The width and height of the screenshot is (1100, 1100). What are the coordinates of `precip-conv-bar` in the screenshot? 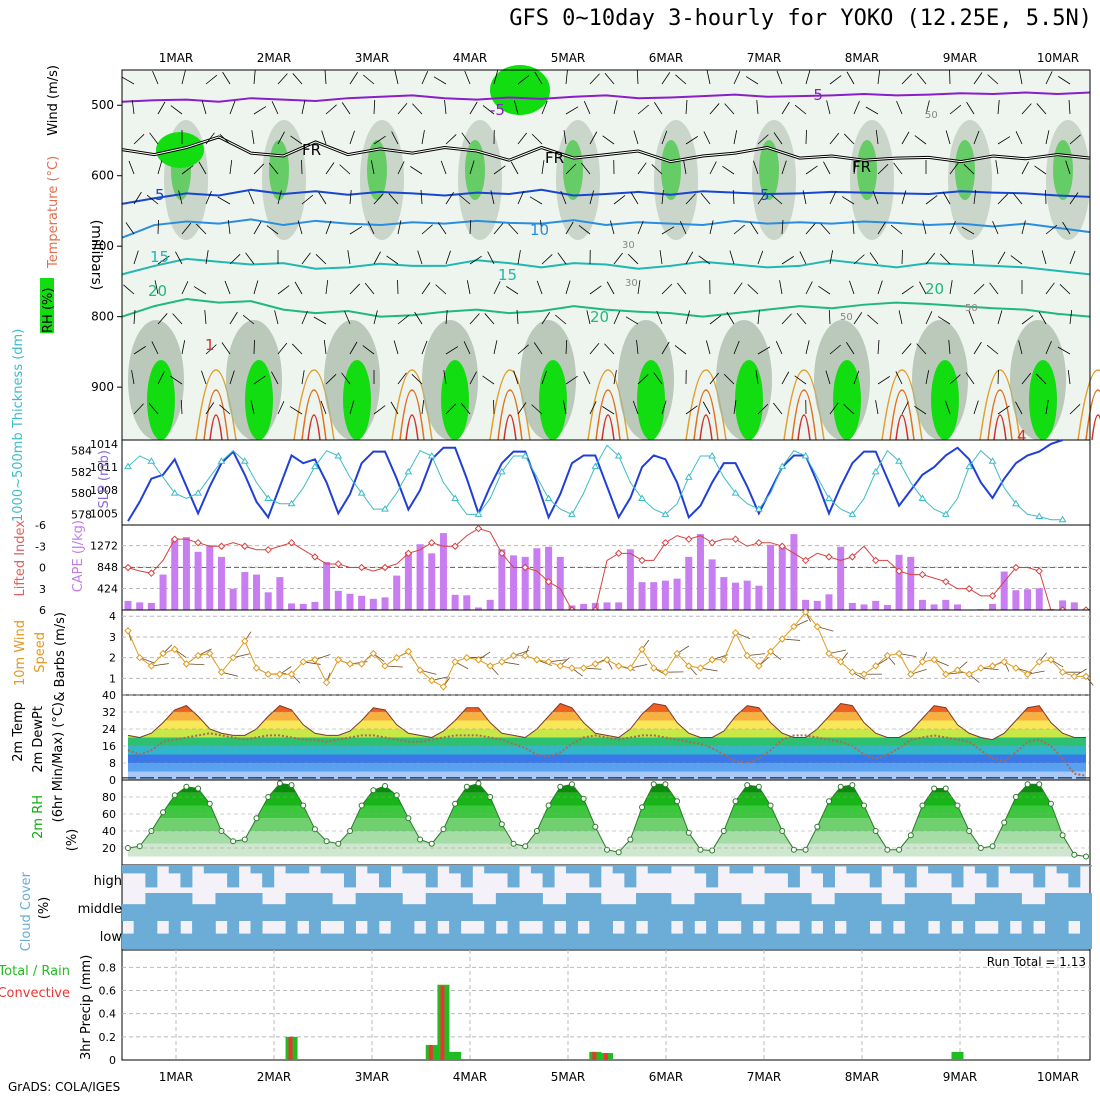 It's located at (430, 1052).